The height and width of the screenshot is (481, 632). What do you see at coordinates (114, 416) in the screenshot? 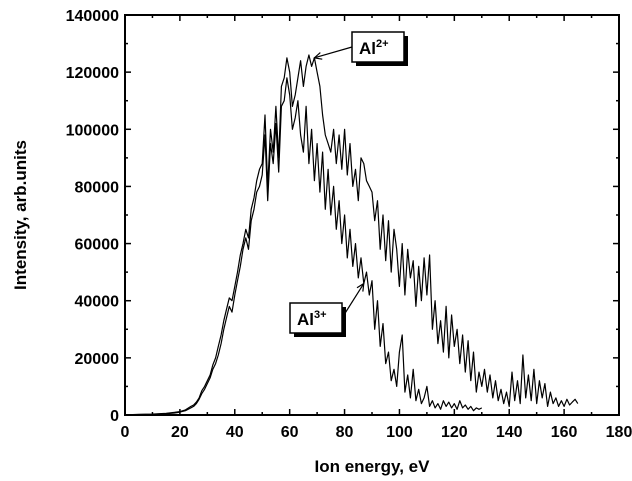
I see `y-tick-label: 0` at bounding box center [114, 416].